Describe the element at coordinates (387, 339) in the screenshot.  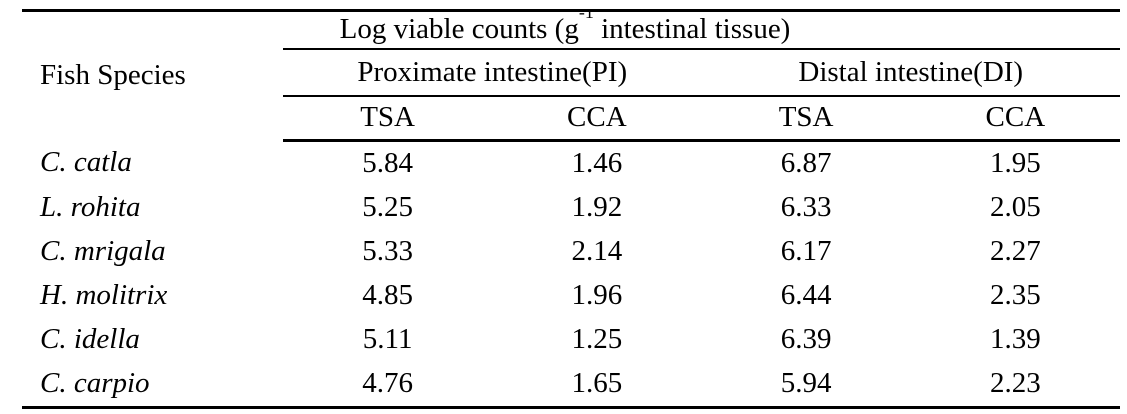
I see `value-cell: 5.11` at that location.